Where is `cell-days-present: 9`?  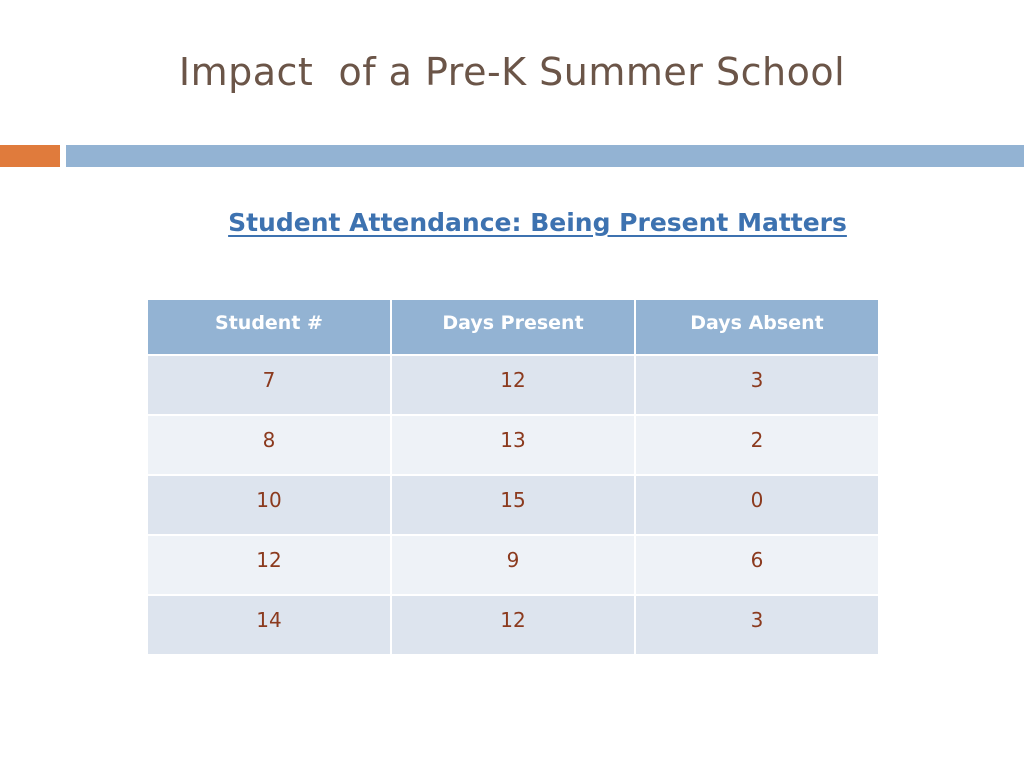 cell-days-present: 9 is located at coordinates (513, 565).